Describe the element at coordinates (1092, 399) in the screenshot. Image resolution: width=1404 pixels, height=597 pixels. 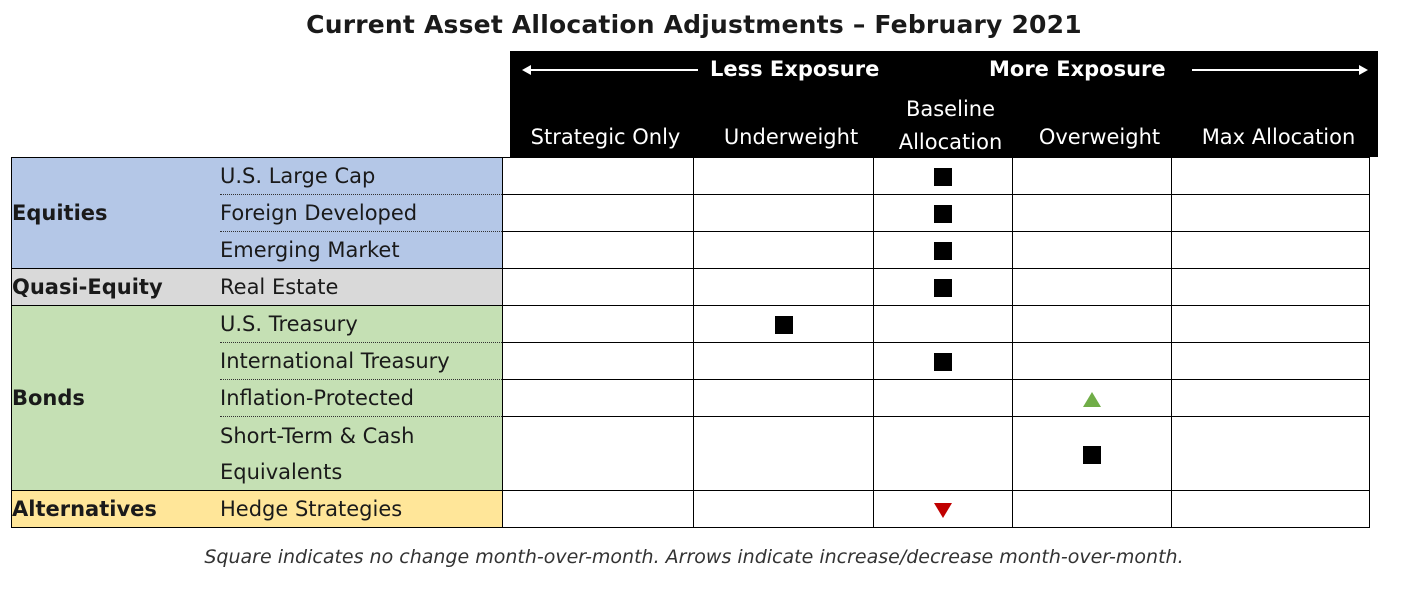
I see `increase-arrow-icon` at that location.